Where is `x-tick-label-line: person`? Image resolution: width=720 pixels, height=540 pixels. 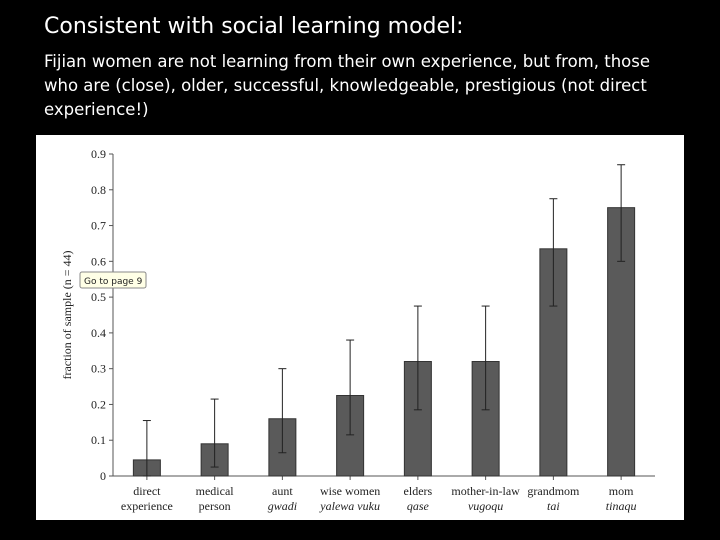 x-tick-label-line: person is located at coordinates (215, 506).